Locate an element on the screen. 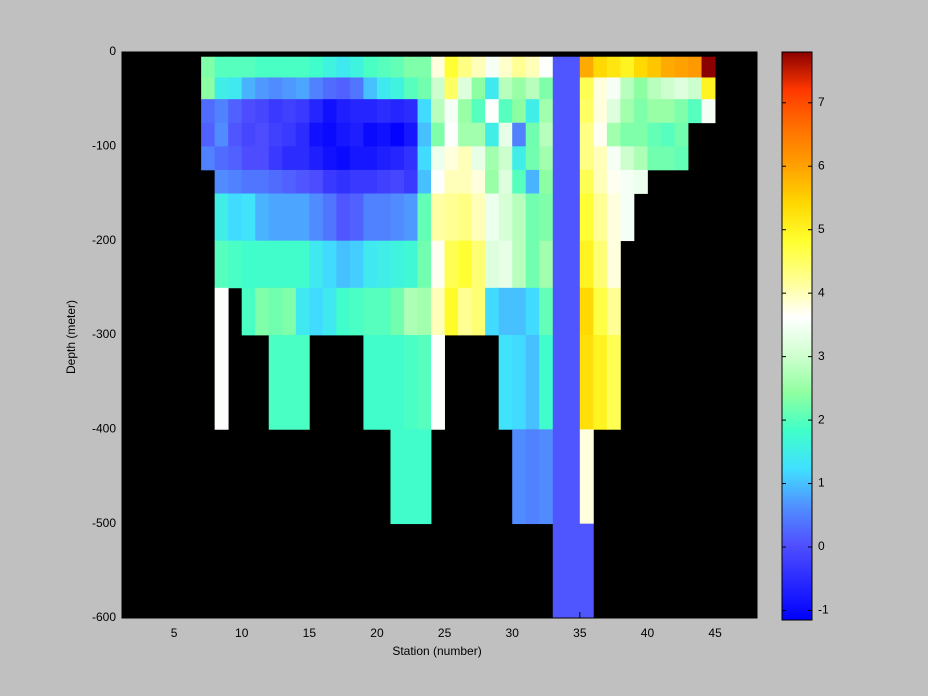 The height and width of the screenshot is (696, 928). y-tick-label: -200 is located at coordinates (104, 240).